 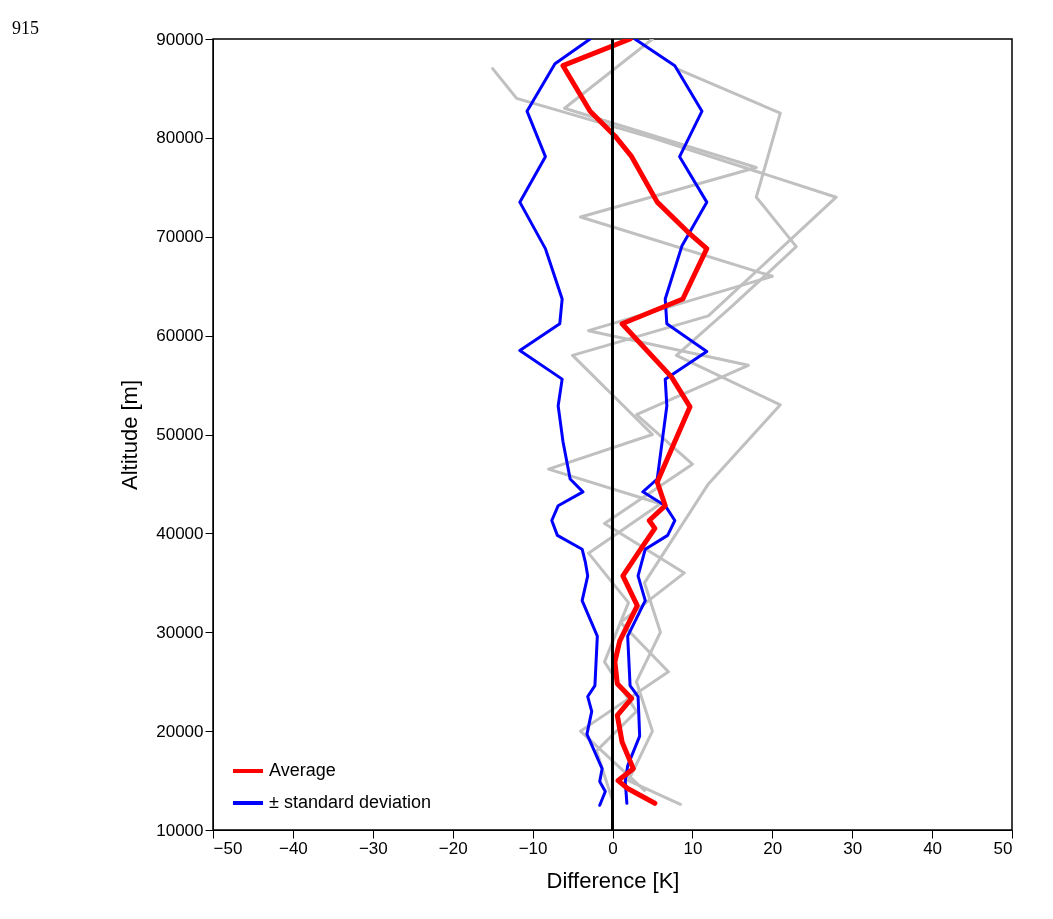 I want to click on y-tick-label: 50000, so click(x=180, y=434).